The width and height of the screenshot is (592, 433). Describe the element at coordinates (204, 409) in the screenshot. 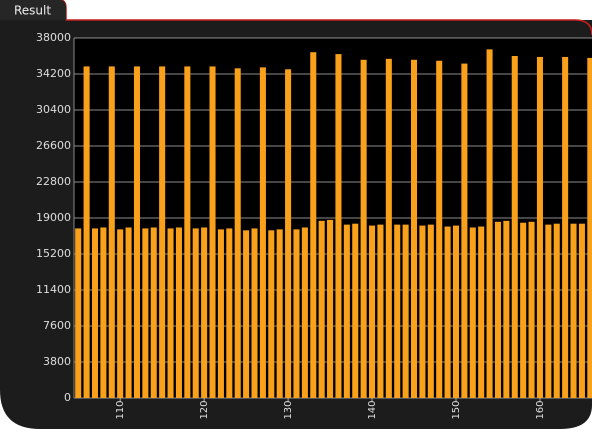

I see `x-tick-label: 120` at that location.